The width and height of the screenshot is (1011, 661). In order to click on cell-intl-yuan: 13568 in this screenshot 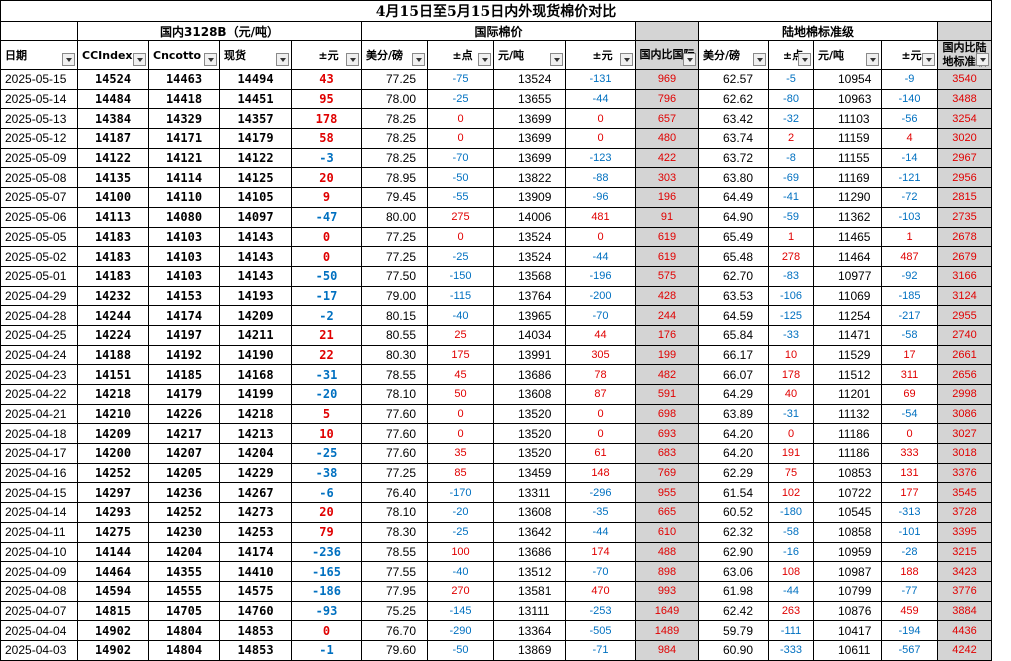, I will do `click(529, 276)`.